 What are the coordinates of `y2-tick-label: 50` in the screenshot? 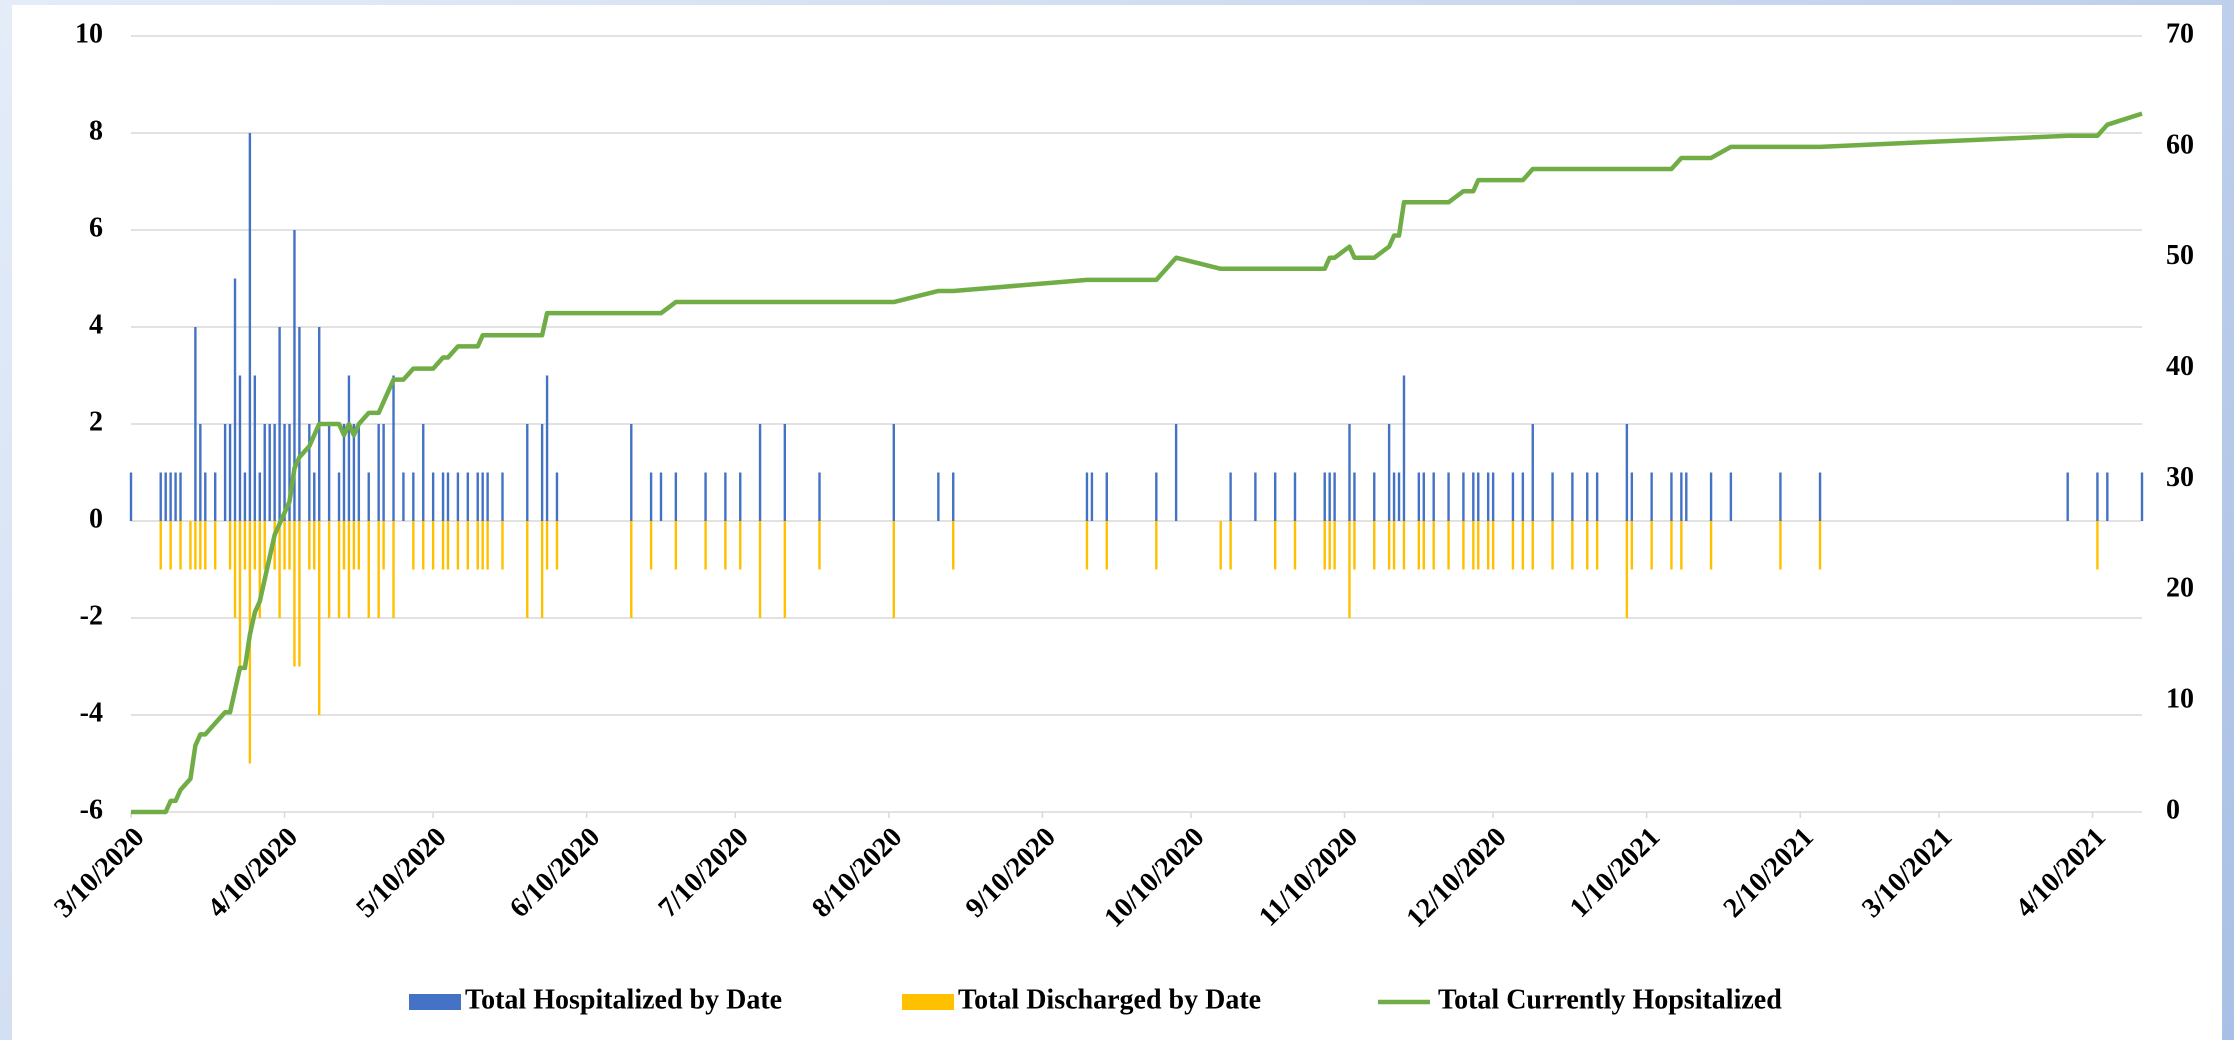 It's located at (2180, 255).